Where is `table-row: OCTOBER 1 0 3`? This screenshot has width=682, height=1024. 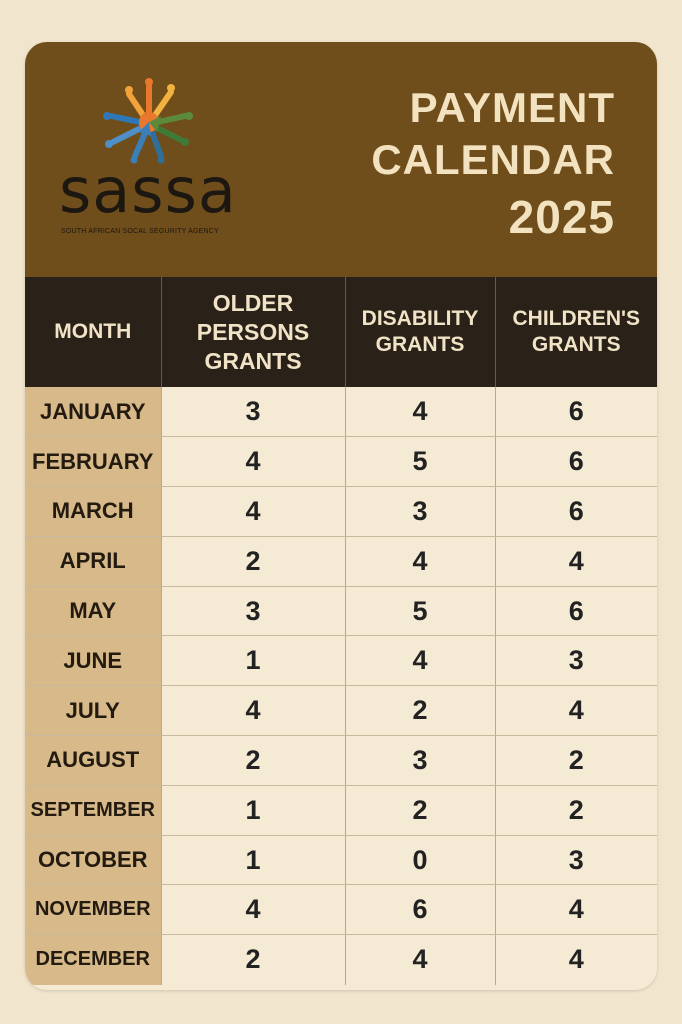
table-row: OCTOBER 1 0 3 is located at coordinates (341, 860).